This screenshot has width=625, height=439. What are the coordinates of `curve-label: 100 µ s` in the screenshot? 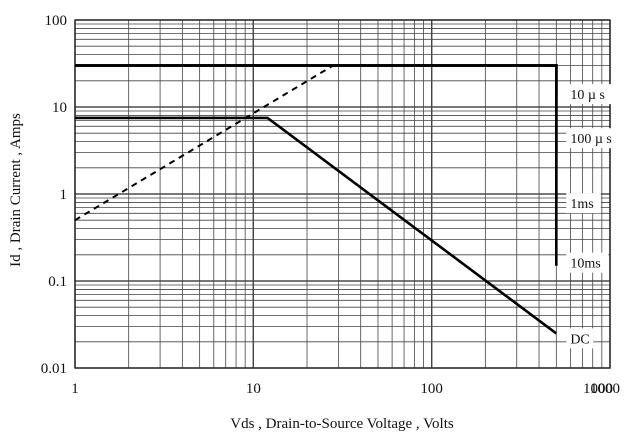 It's located at (591, 139).